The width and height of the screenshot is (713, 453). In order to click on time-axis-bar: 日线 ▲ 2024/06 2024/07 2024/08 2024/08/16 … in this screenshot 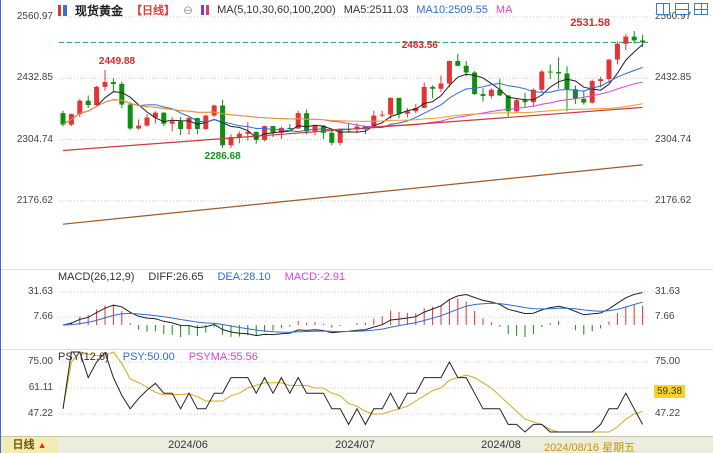, I will do `click(357, 444)`.